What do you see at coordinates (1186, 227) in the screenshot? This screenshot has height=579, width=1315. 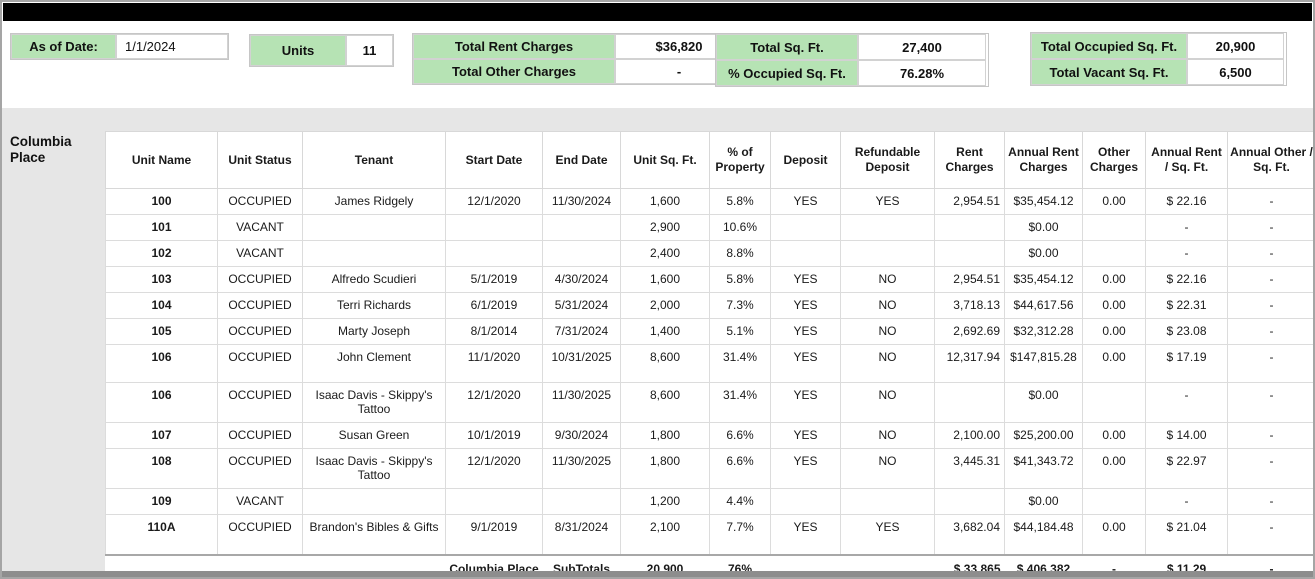 I see `cell-annual-rent-per-sqft: -` at bounding box center [1186, 227].